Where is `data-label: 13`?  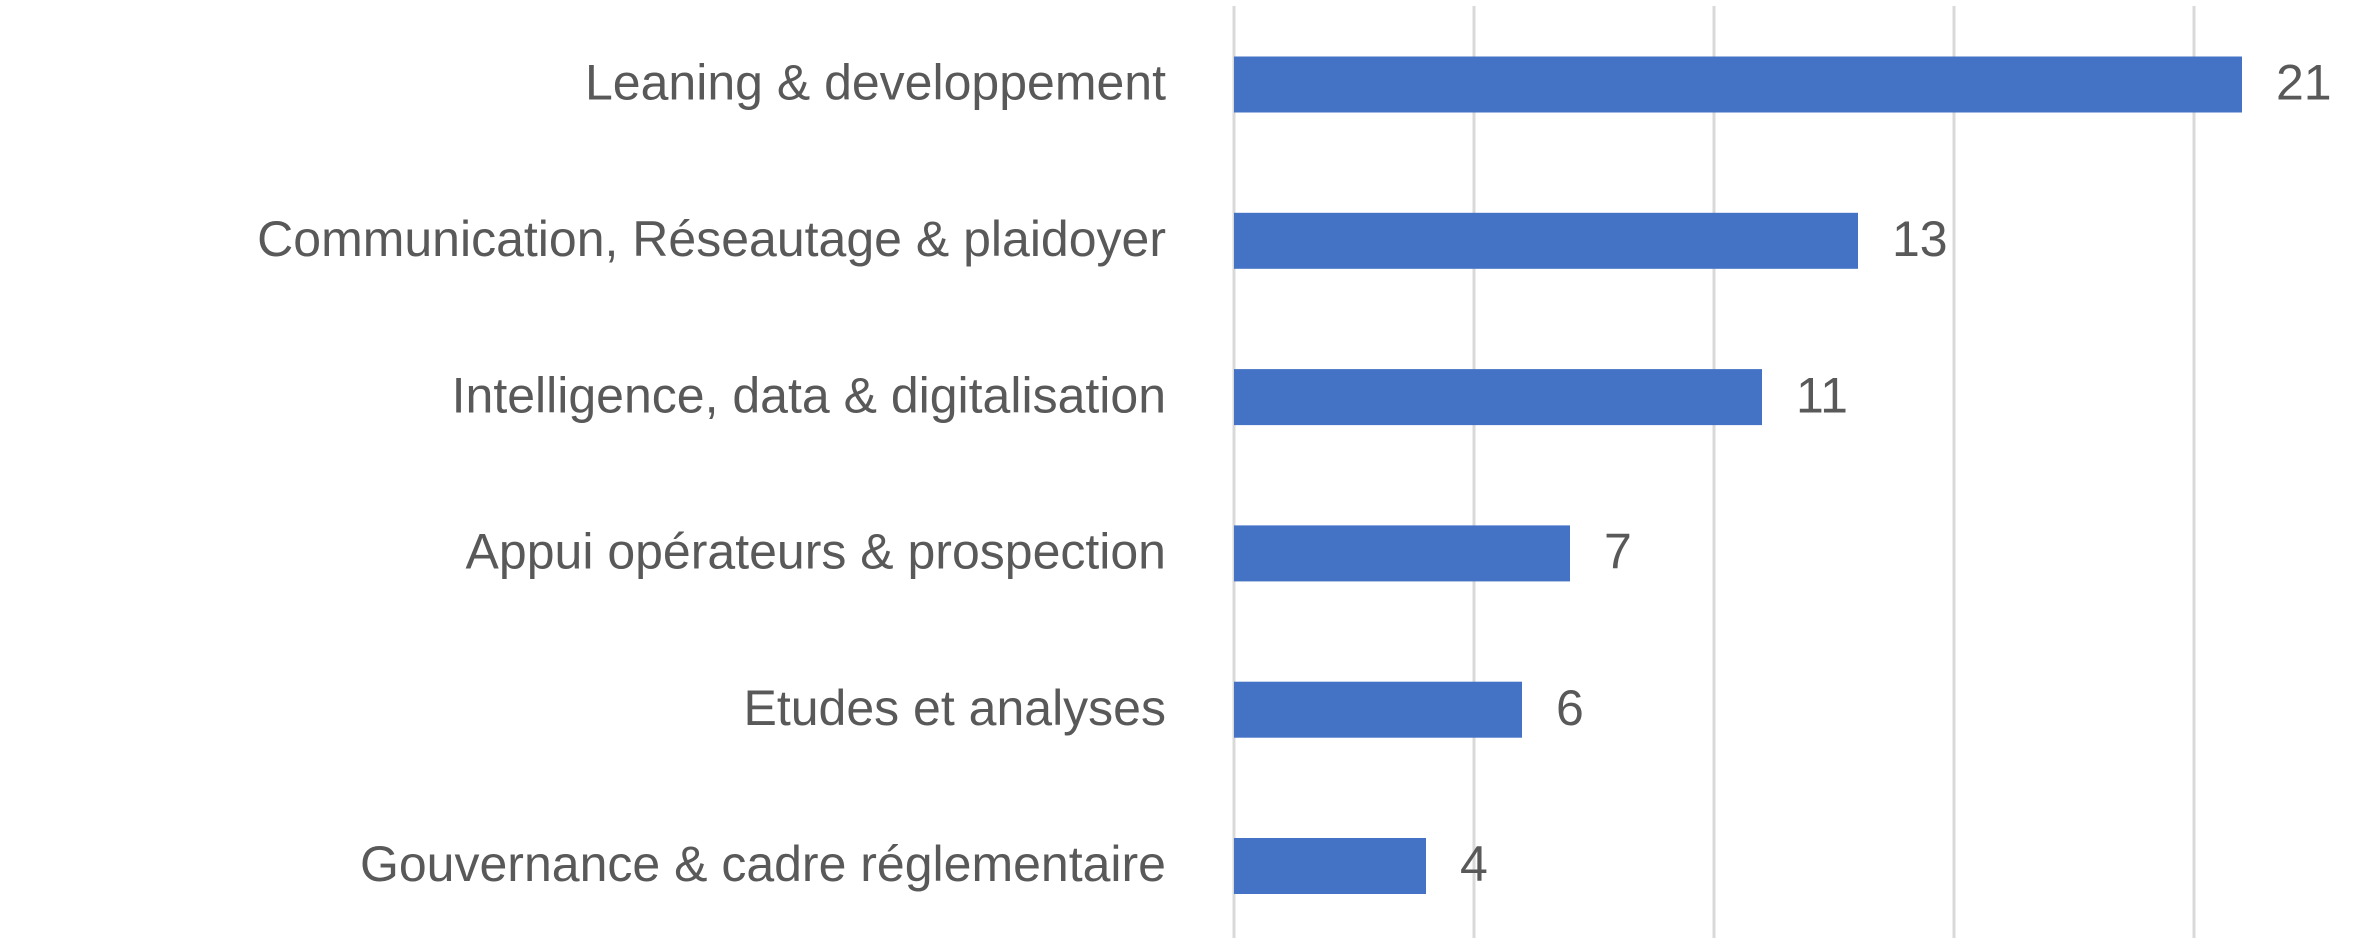 data-label: 13 is located at coordinates (1920, 239).